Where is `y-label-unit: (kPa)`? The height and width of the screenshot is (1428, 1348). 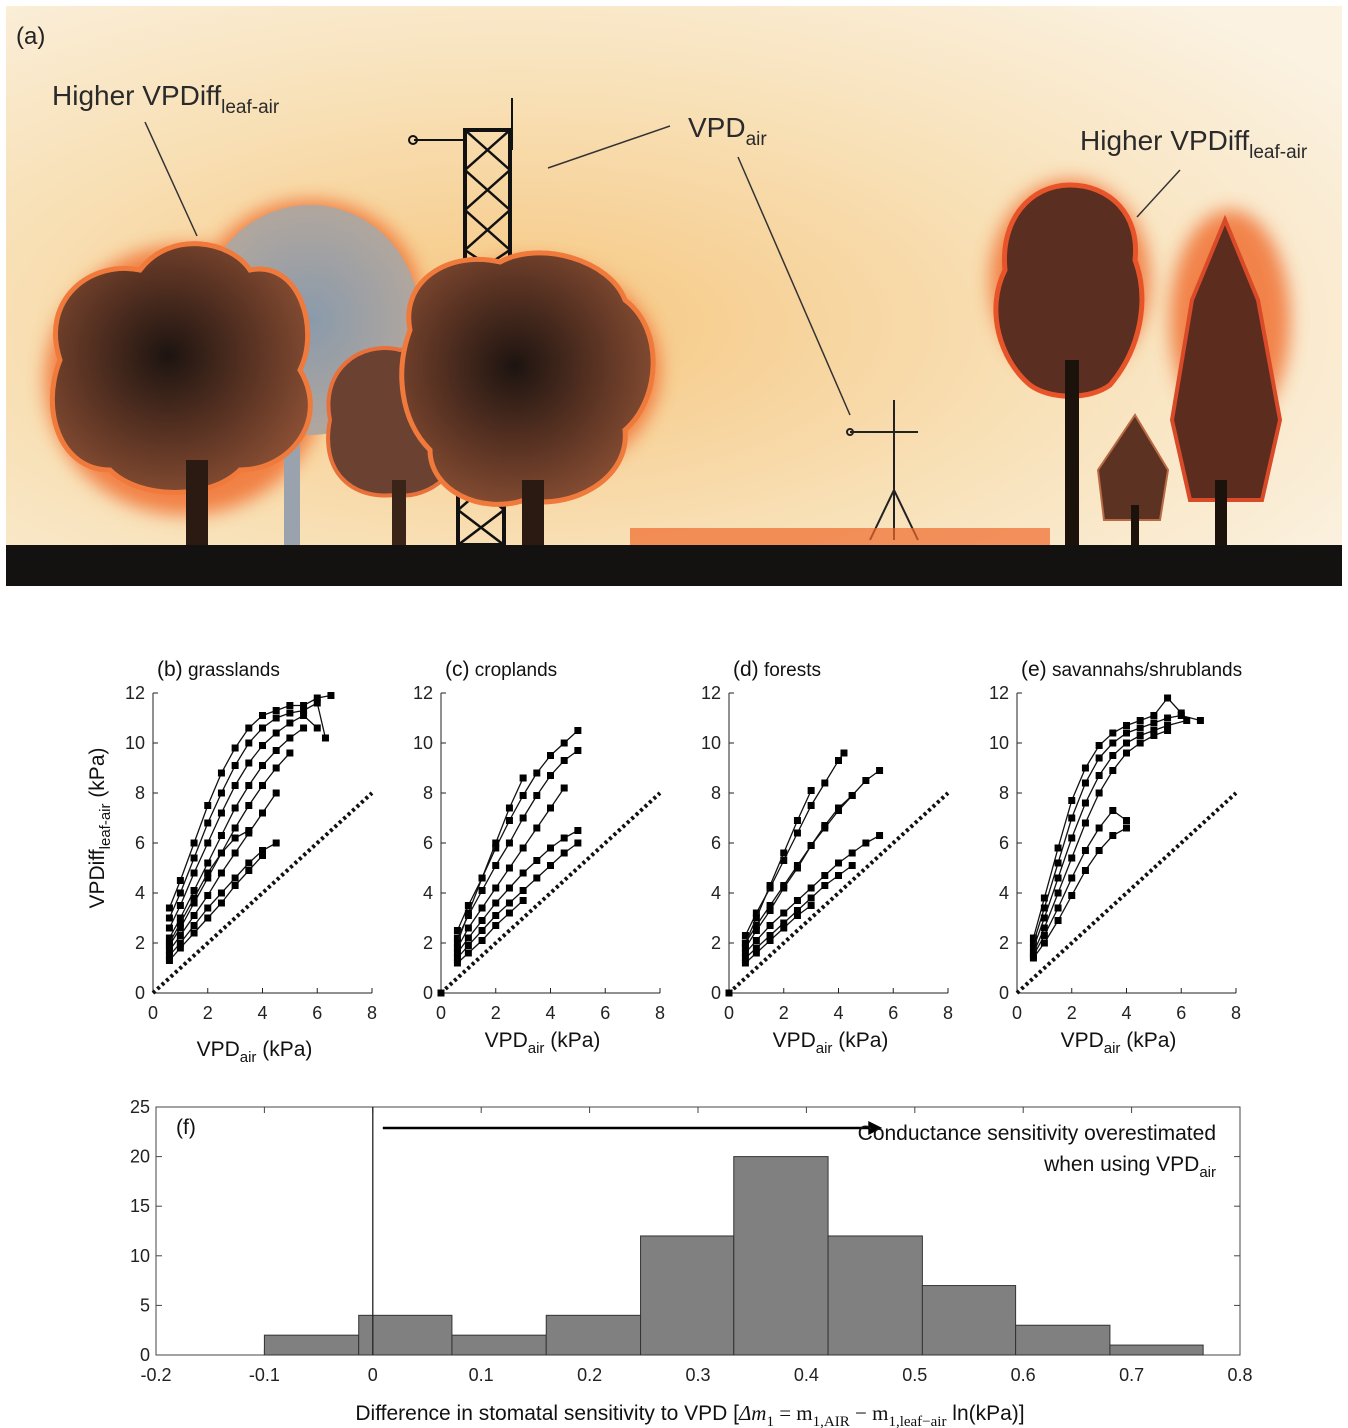 y-label-unit: (kPa) is located at coordinates (97, 775).